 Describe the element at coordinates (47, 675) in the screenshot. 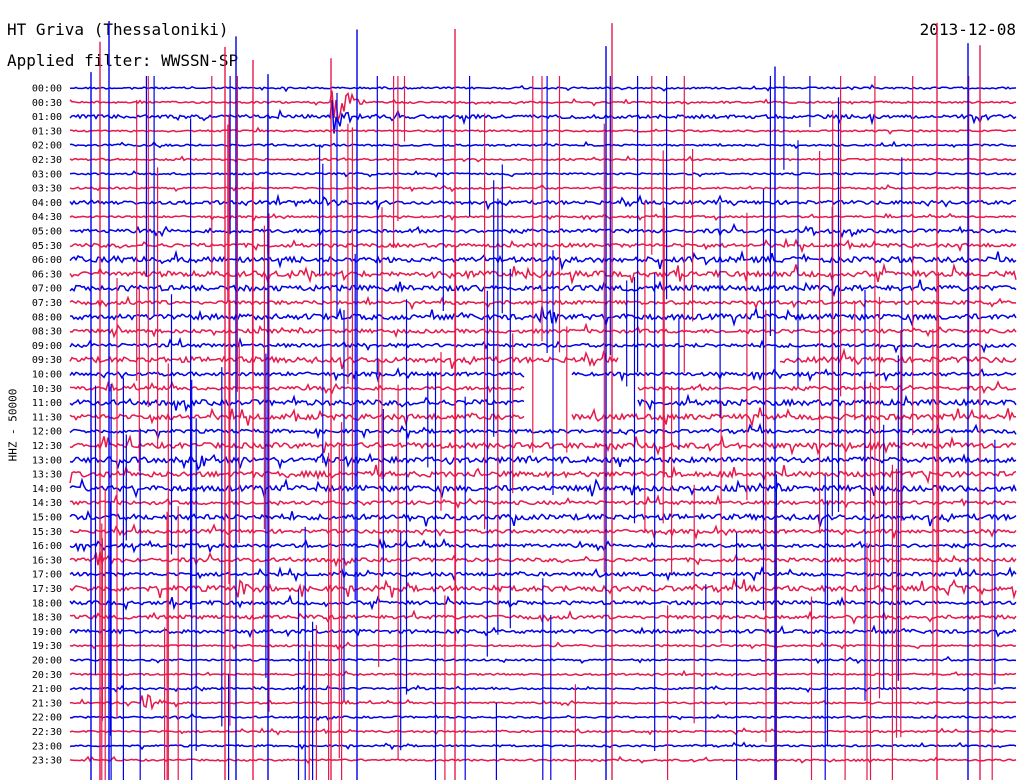

I see `row-time-label: 20:30` at that location.